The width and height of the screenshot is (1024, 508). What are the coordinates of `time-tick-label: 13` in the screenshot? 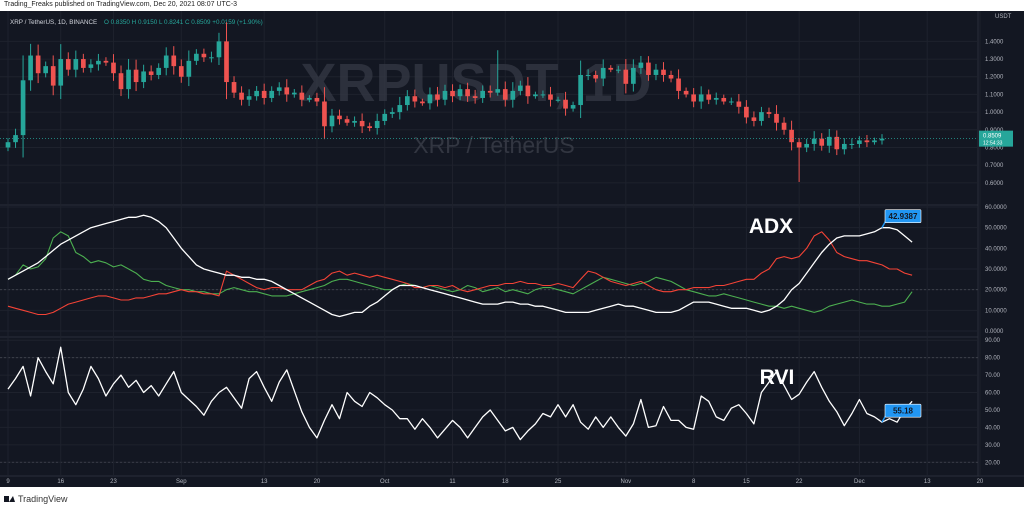 It's located at (264, 482).